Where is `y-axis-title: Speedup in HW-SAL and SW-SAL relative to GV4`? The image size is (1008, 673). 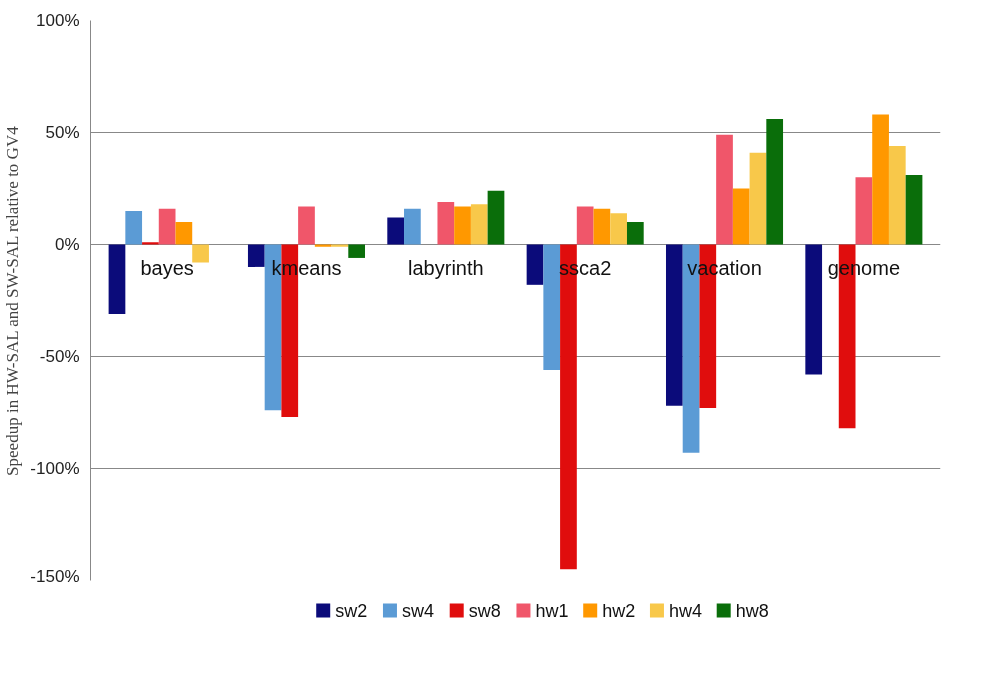 y-axis-title: Speedup in HW-SAL and SW-SAL relative to GV4 is located at coordinates (13, 300).